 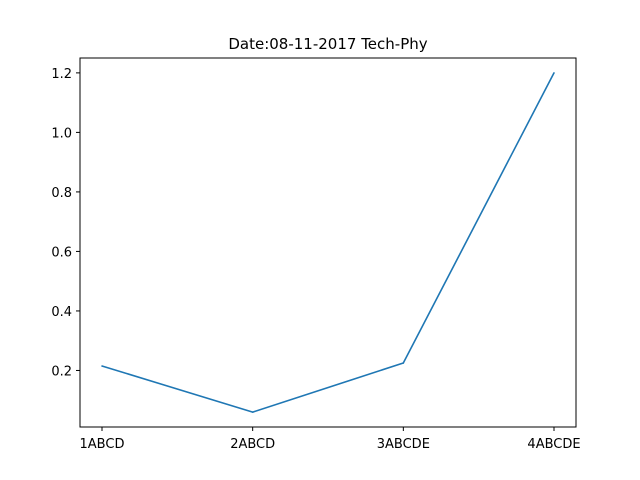 I want to click on y-tick-label: 0.2, so click(x=61, y=371).